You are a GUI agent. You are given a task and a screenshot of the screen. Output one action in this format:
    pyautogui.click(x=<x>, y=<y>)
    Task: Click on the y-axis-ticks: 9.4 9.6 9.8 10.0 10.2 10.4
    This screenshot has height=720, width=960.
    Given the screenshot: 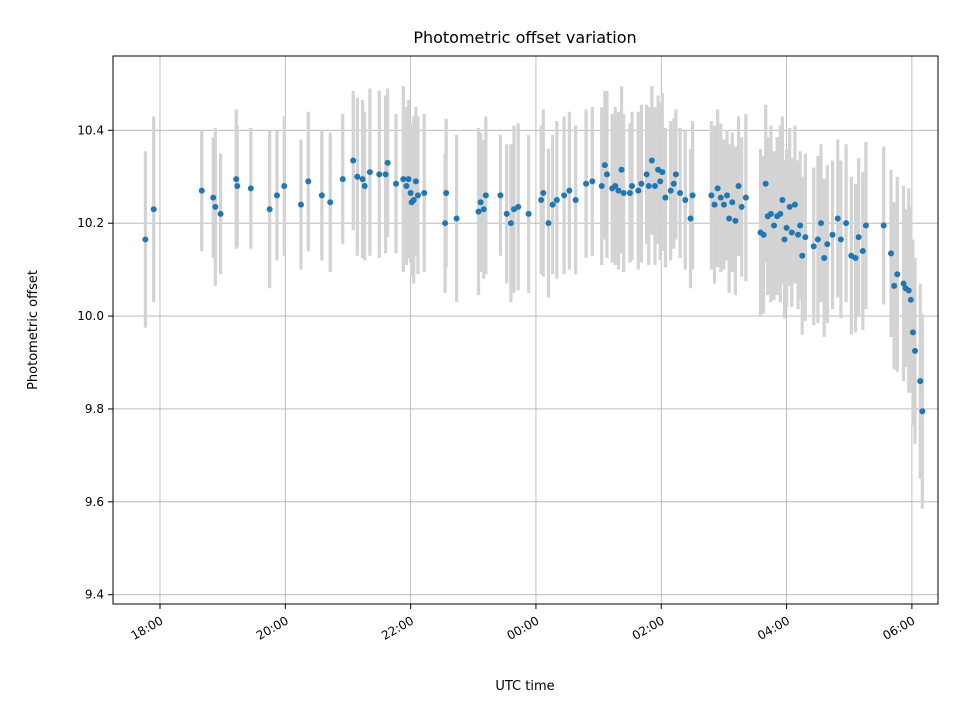 What is the action you would take?
    pyautogui.click(x=95, y=362)
    